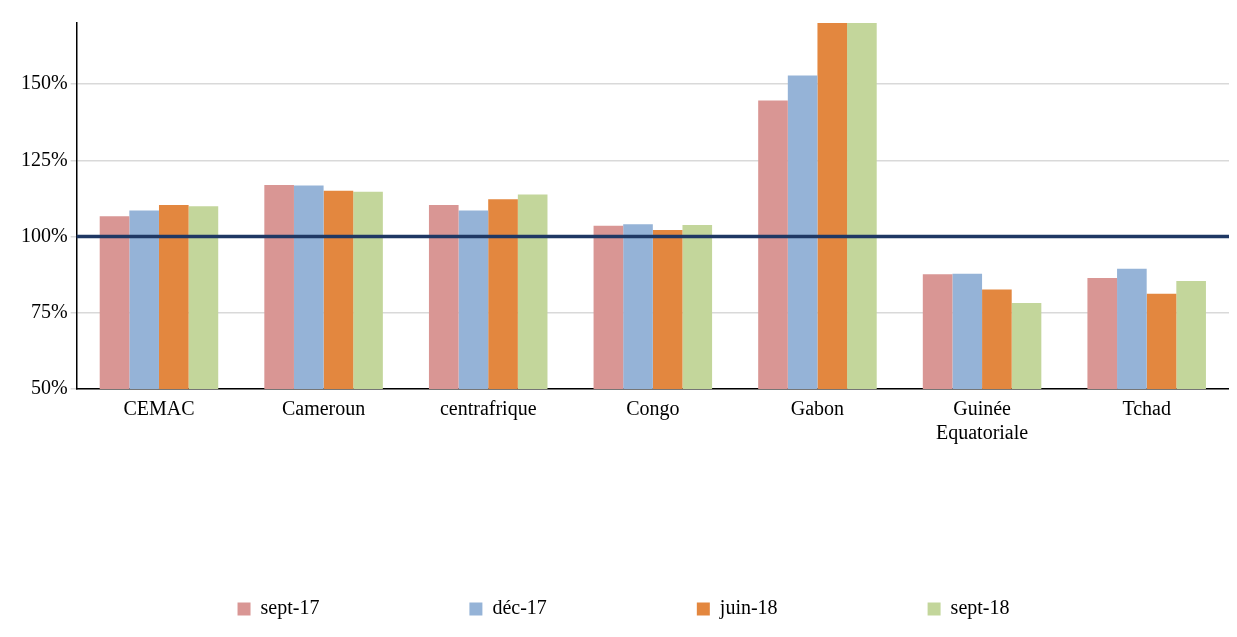  What do you see at coordinates (982, 421) in the screenshot?
I see `x-tick-label: Guinée Equatoriale` at bounding box center [982, 421].